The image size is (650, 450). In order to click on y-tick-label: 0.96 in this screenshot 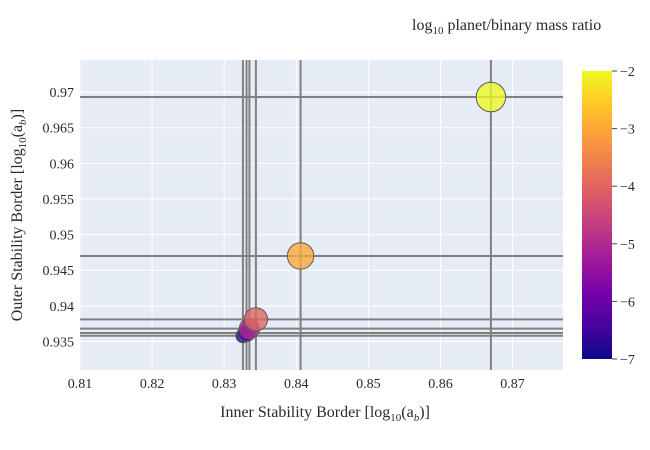, I will do `click(62, 164)`.